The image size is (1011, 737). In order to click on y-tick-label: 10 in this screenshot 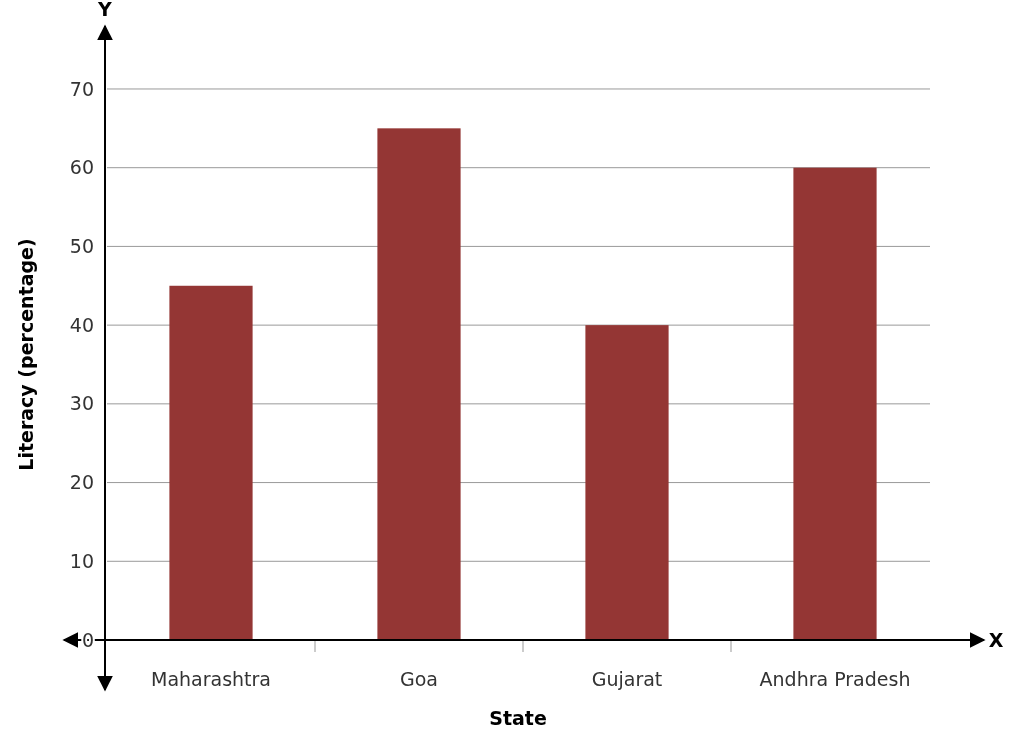, I will do `click(81, 560)`.